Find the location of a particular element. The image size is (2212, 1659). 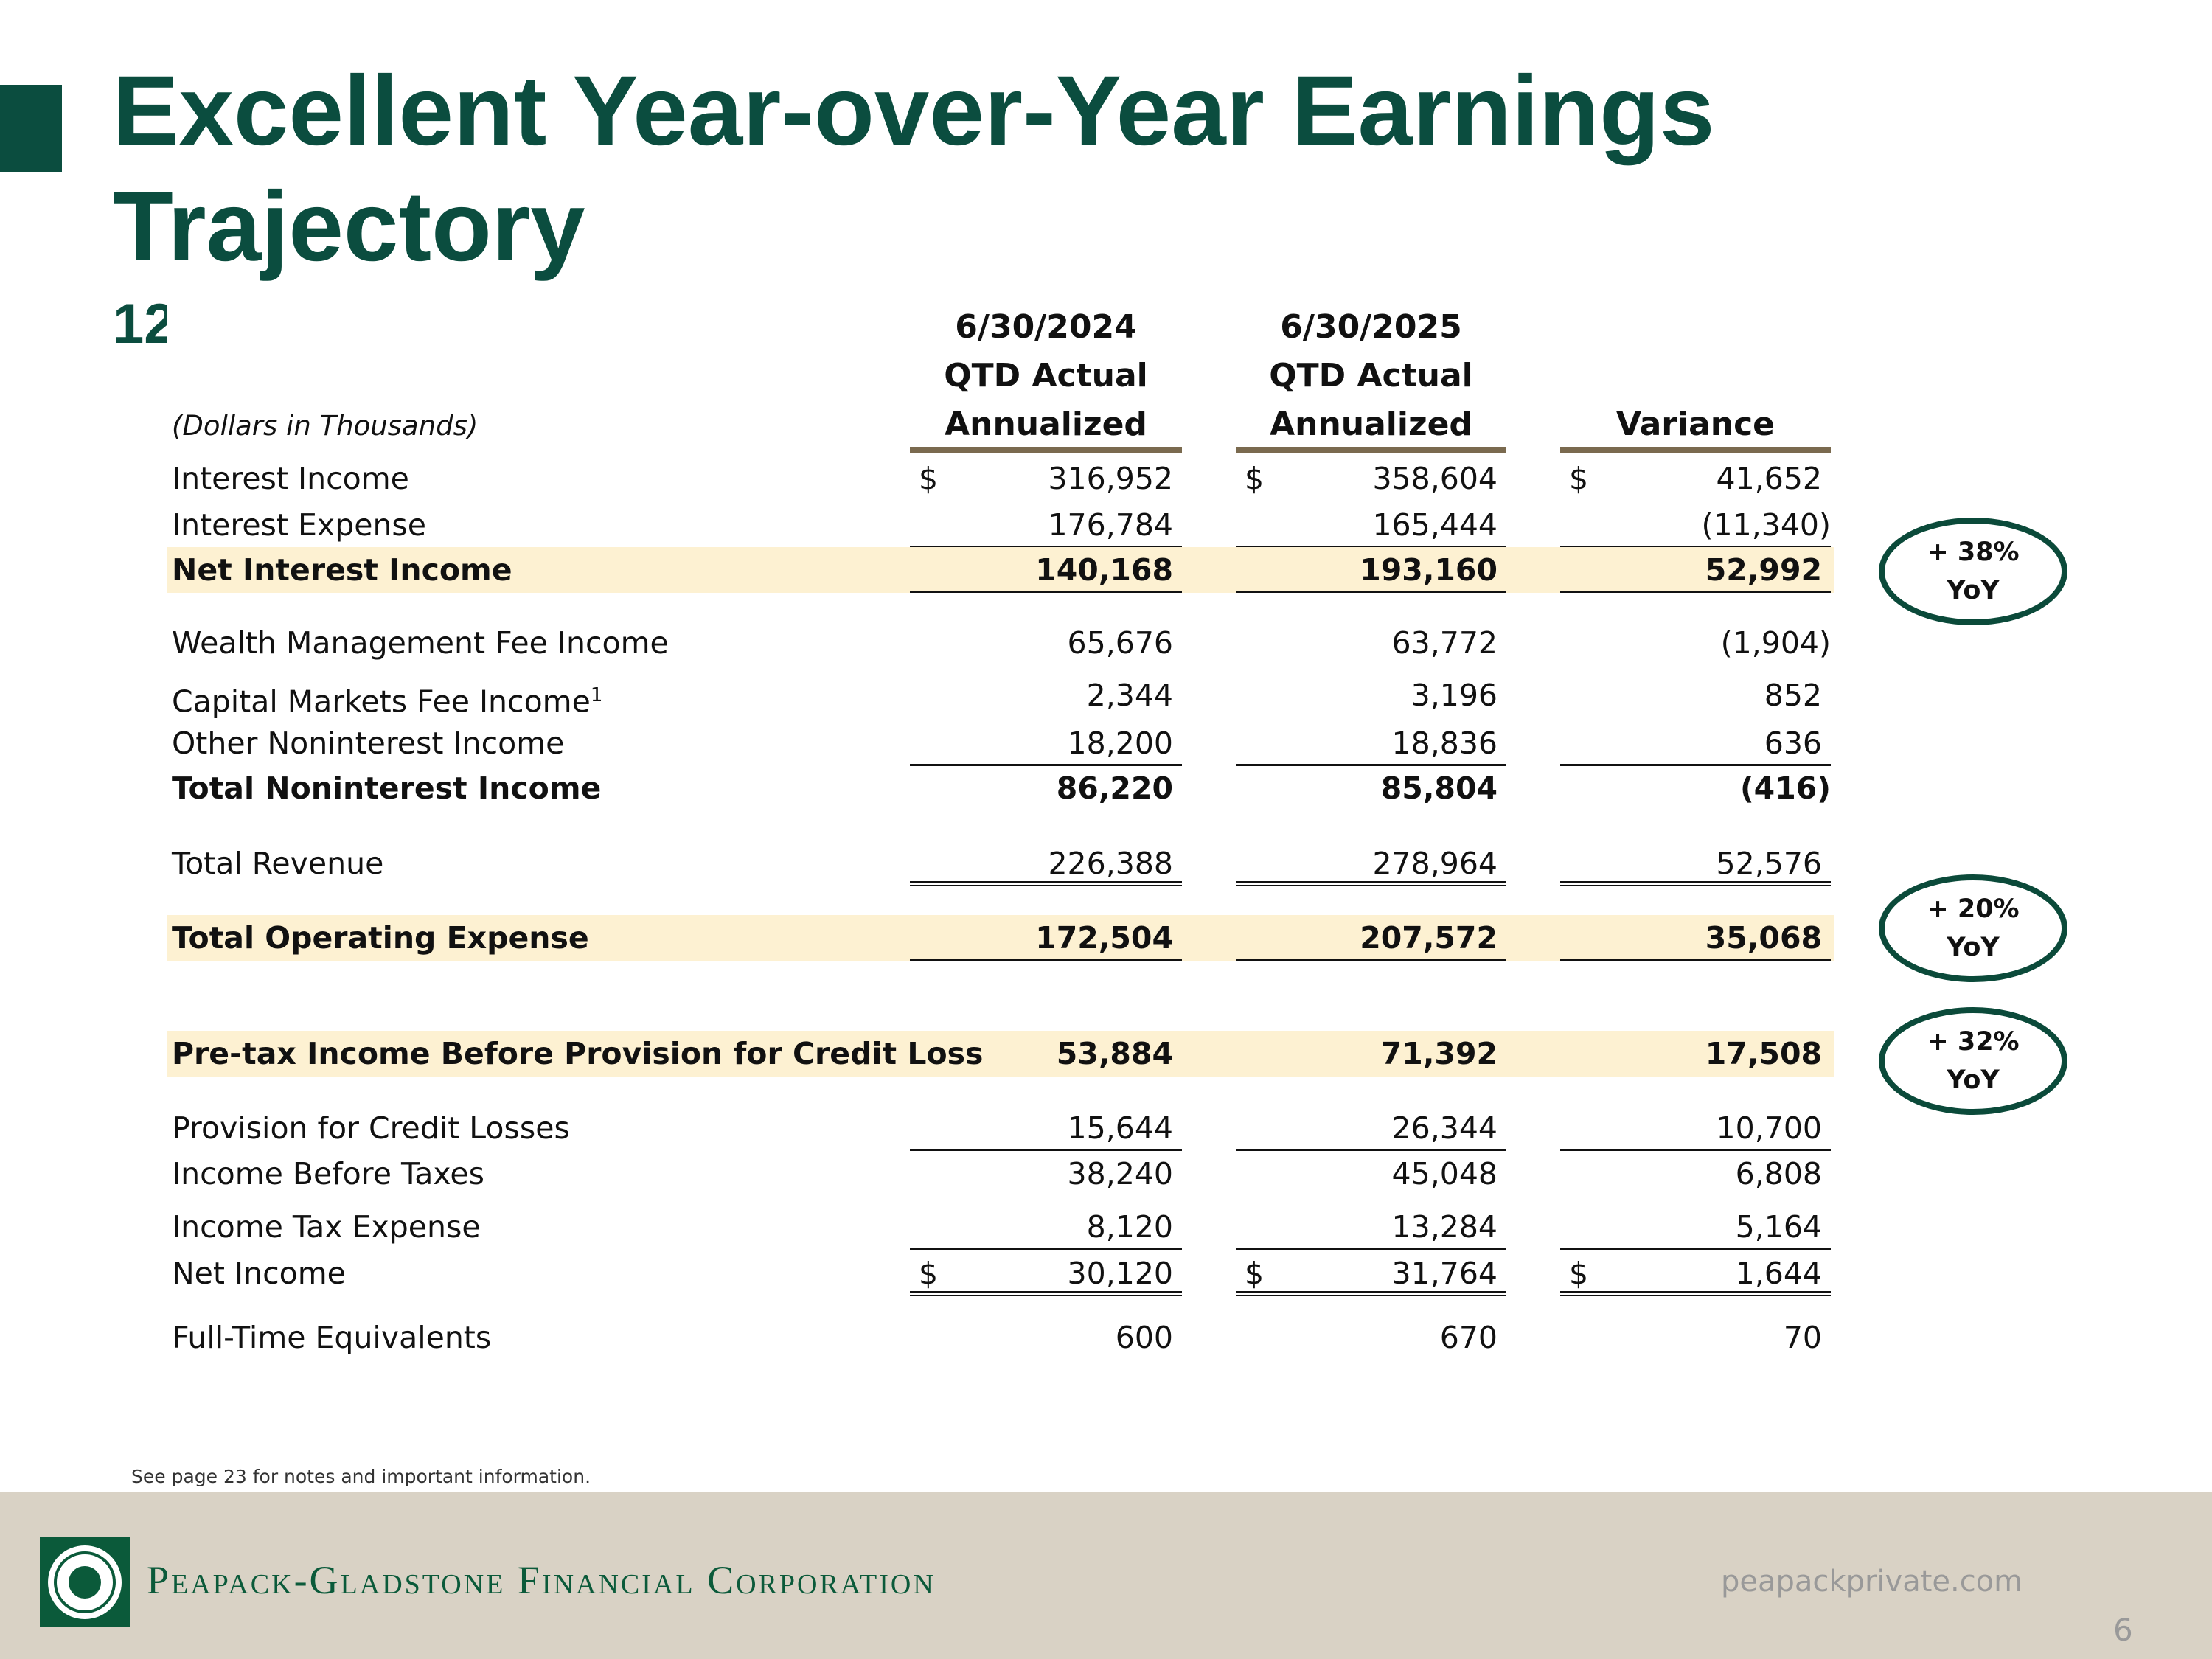

row-label: Full-Time Equivalents is located at coordinates (331, 1337).